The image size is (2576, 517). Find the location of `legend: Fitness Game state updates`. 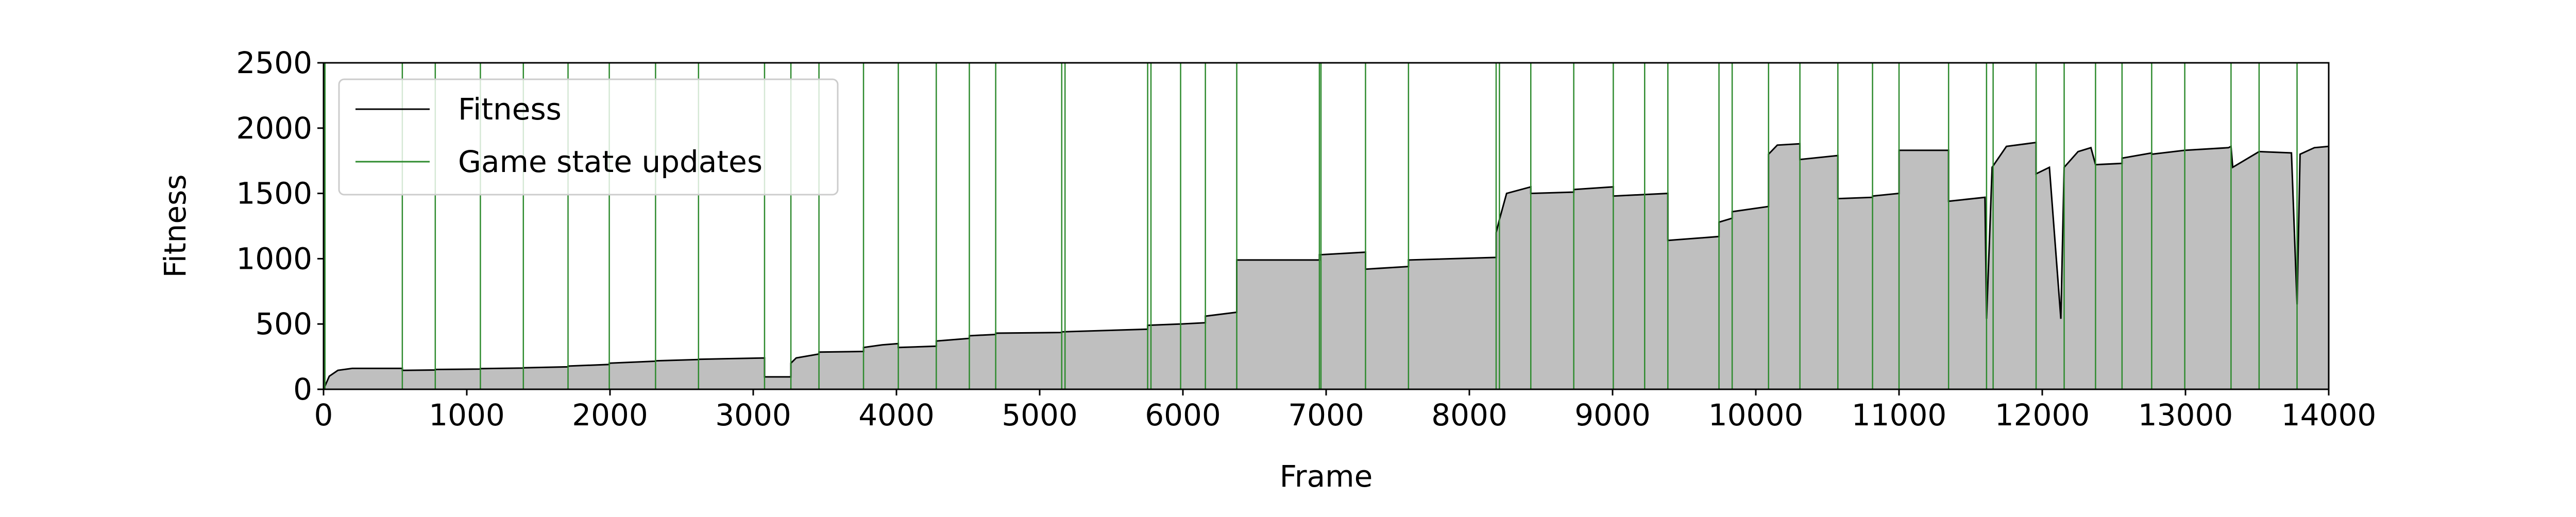

legend: Fitness Game state updates is located at coordinates (588, 137).